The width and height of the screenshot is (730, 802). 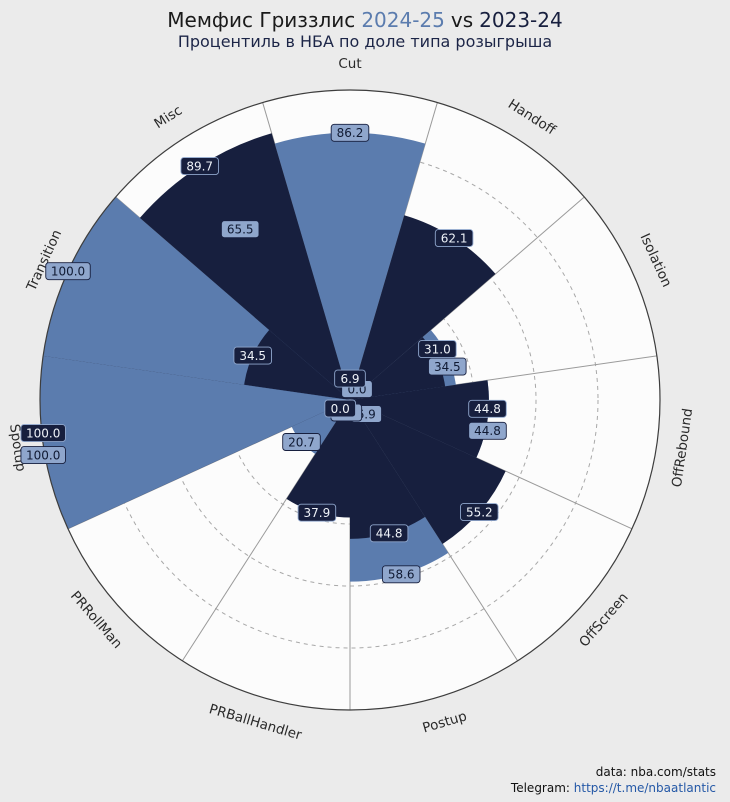 I want to click on value-label-Spotup-2023-24: 100.0, so click(x=43, y=433).